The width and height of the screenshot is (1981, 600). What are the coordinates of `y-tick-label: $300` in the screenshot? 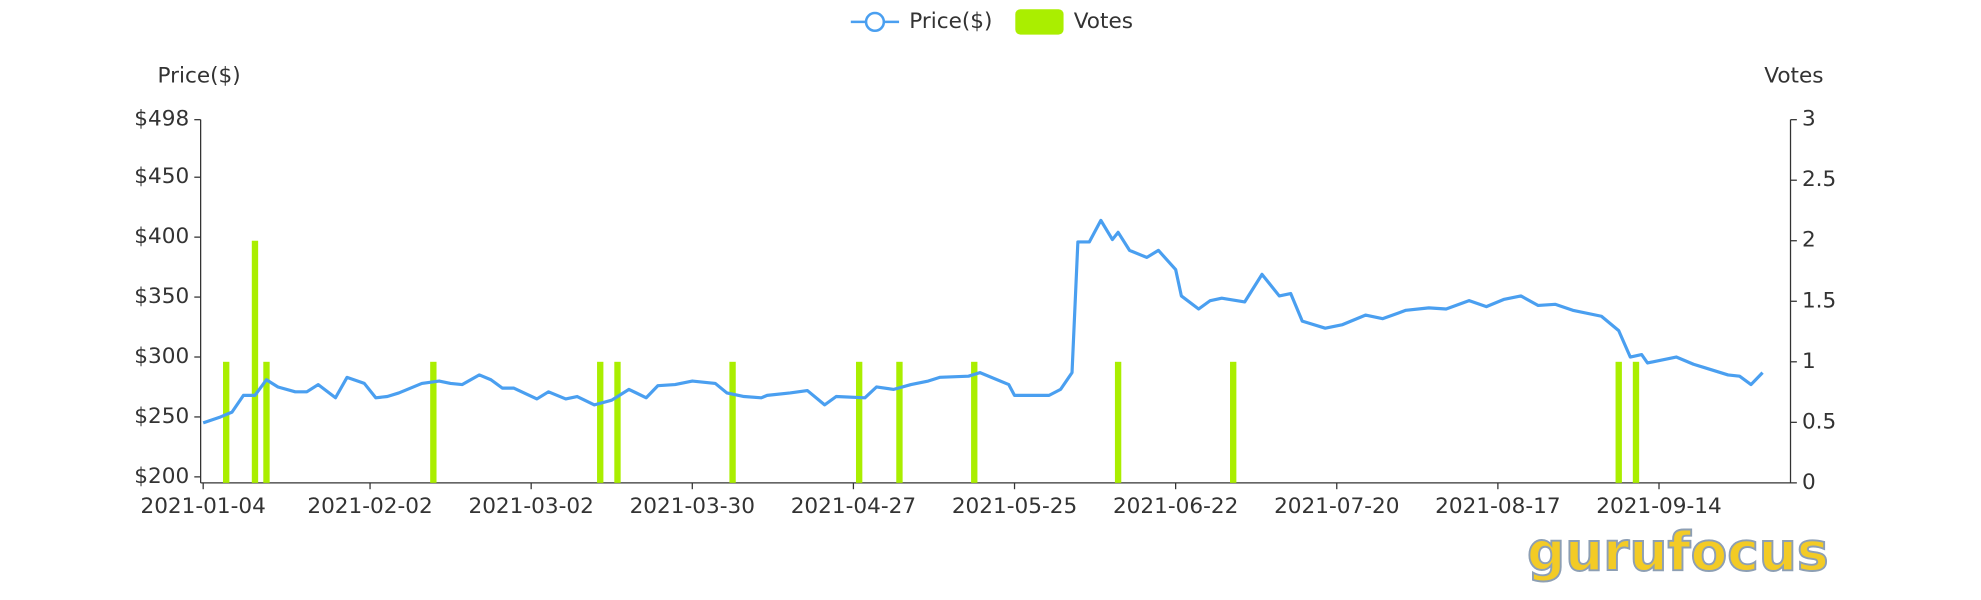 It's located at (161, 356).